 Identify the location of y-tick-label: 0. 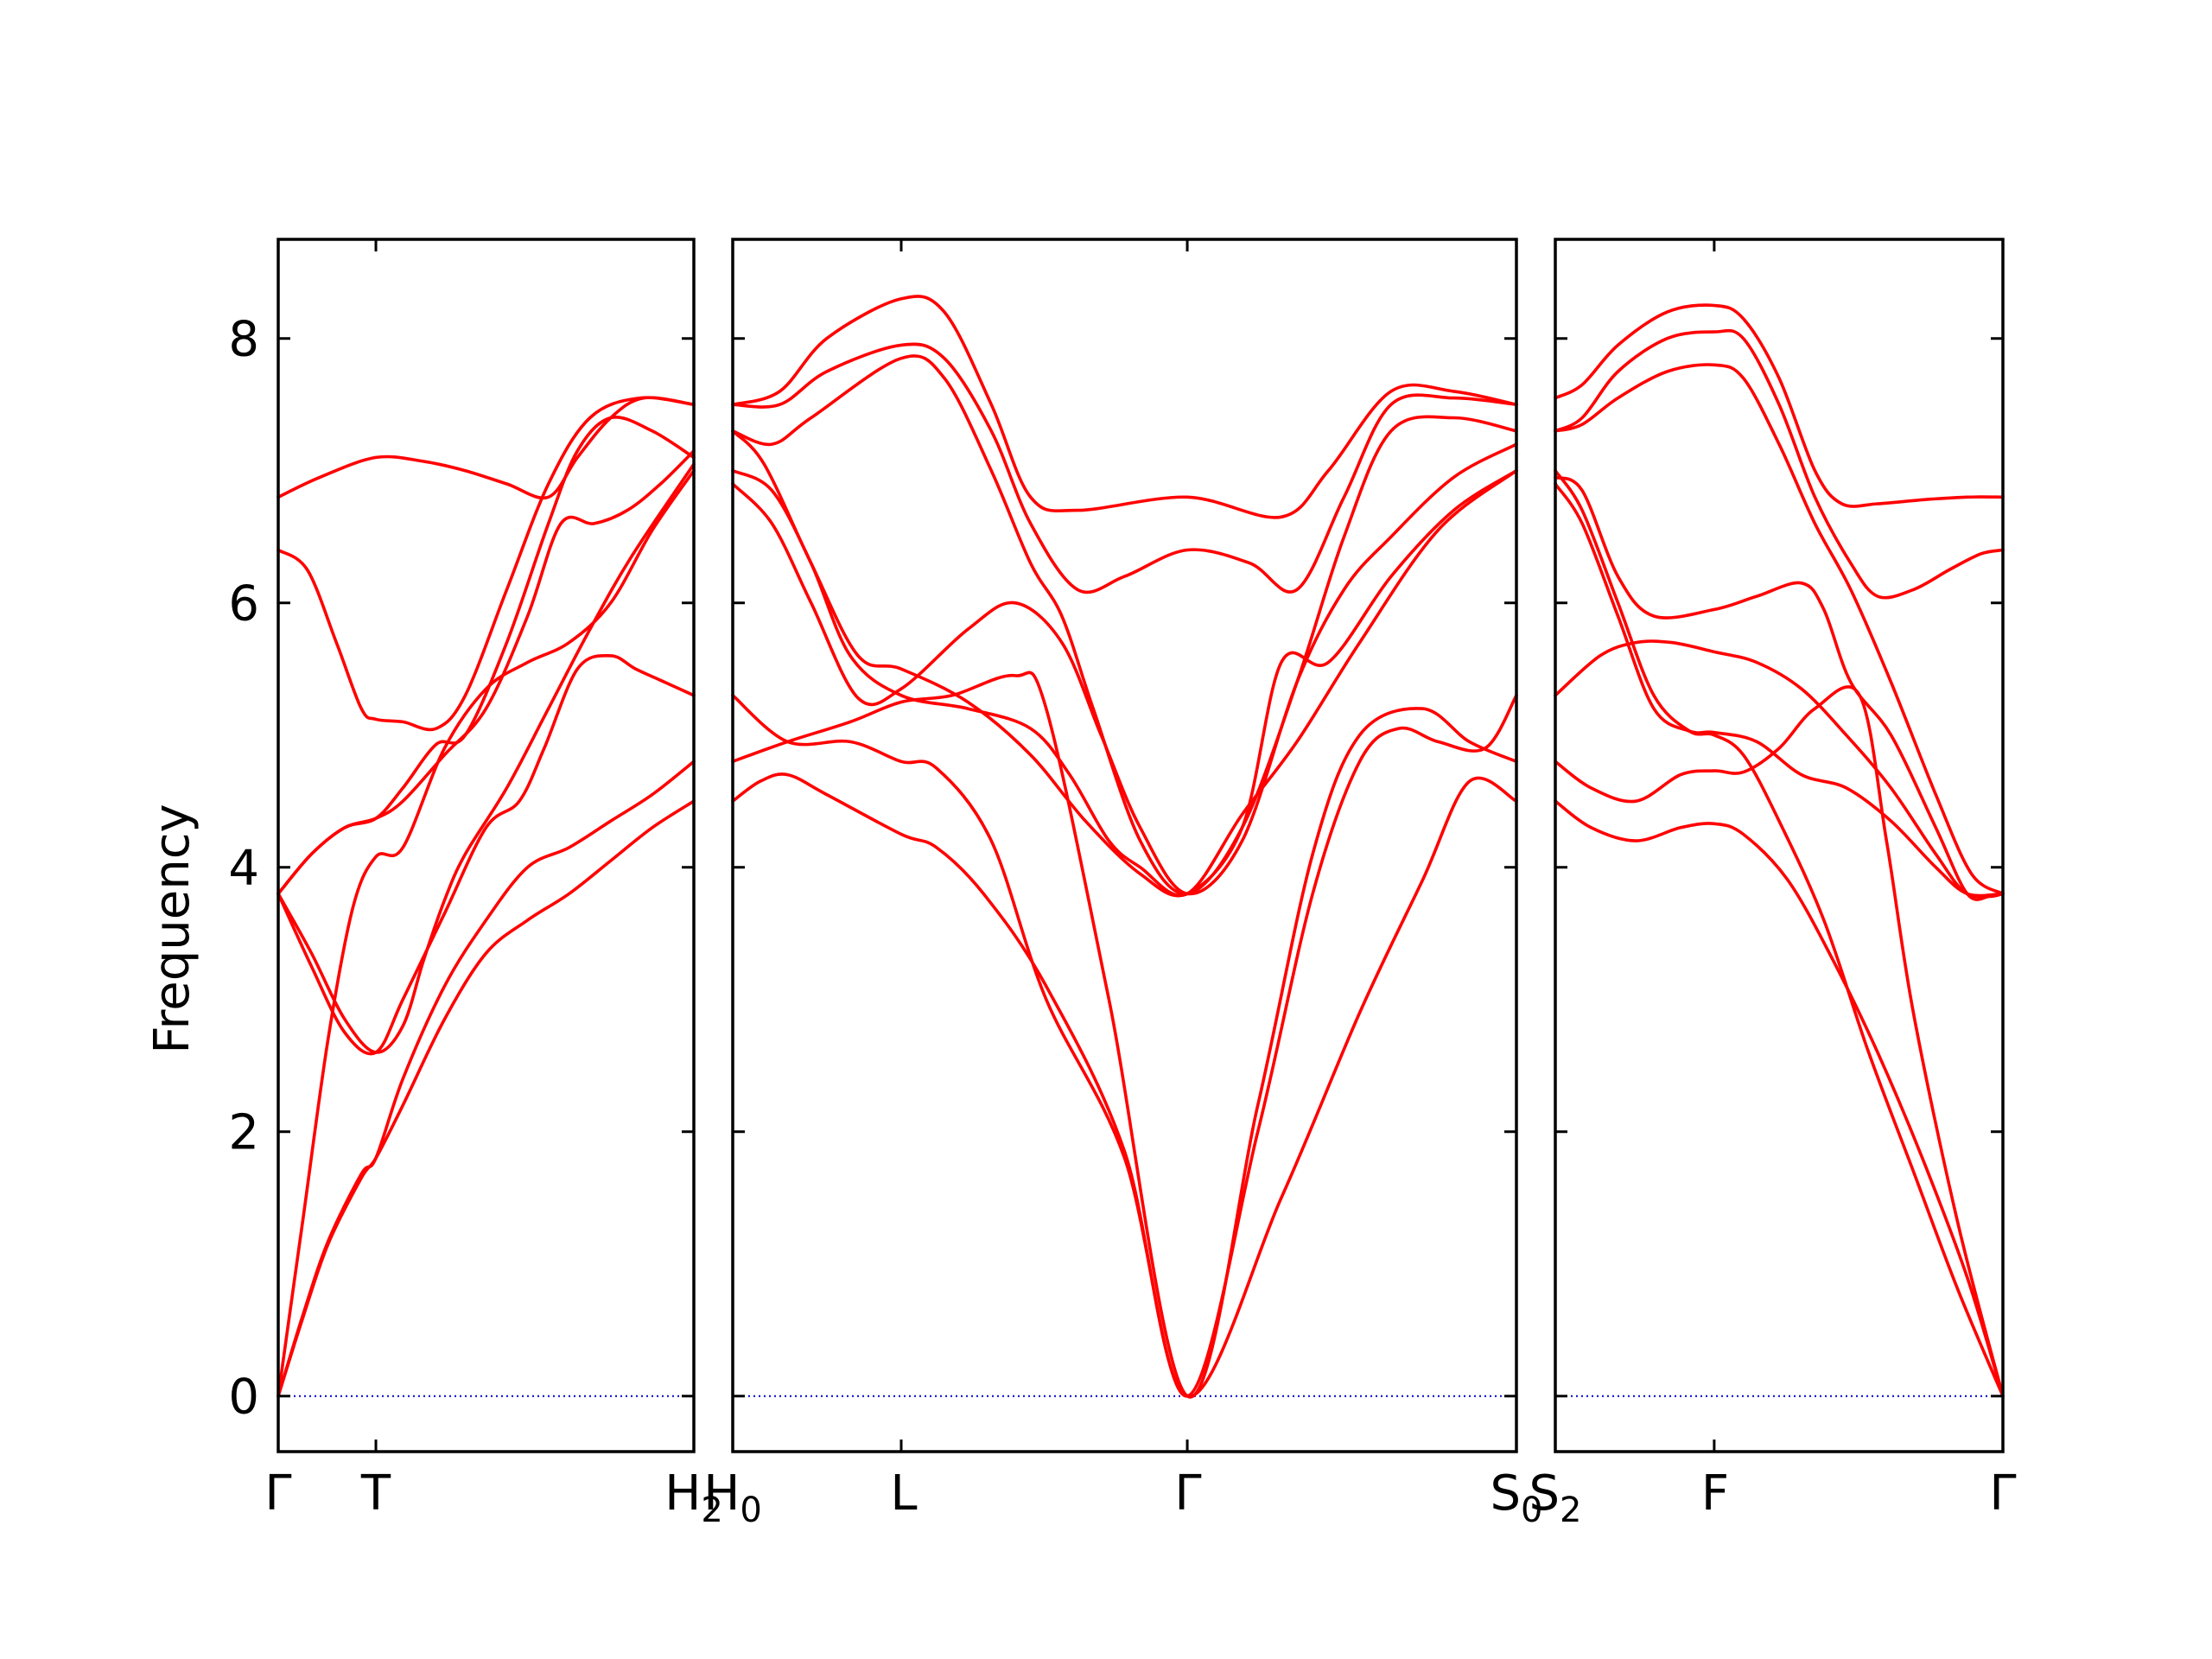
(243, 1398).